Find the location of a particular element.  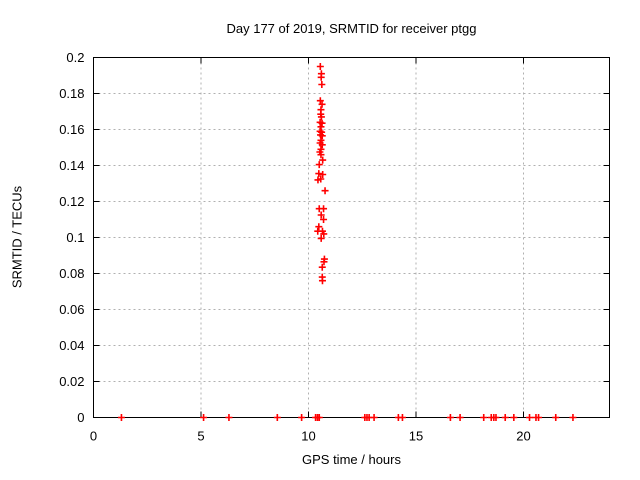

y-tick-label: 0.2 is located at coordinates (75, 57).